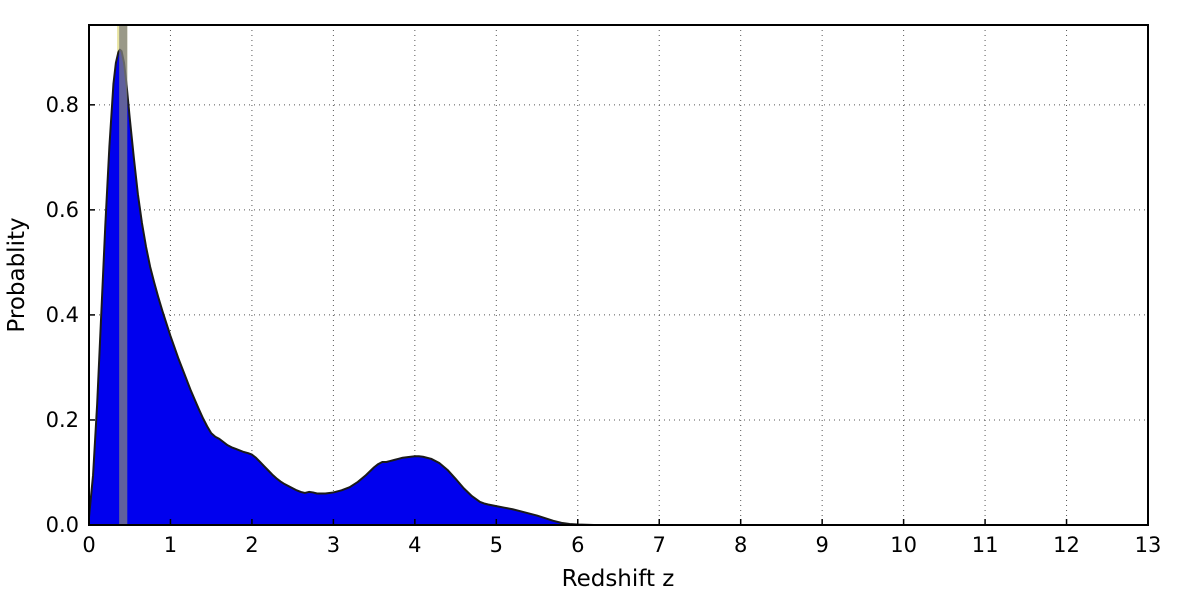  What do you see at coordinates (62, 525) in the screenshot?
I see `y-tick-label: 0.0` at bounding box center [62, 525].